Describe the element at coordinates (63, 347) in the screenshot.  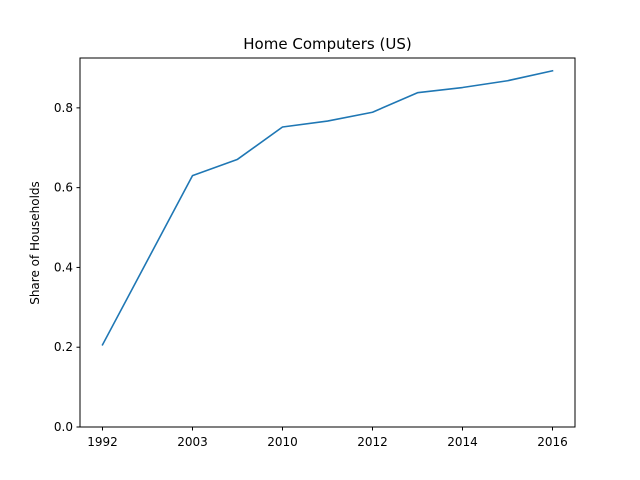
I see `y-tick-label: 0.2` at that location.